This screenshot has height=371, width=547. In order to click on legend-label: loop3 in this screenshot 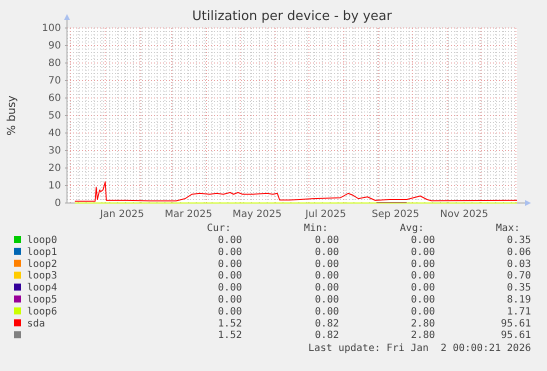, I will do `click(42, 276)`.